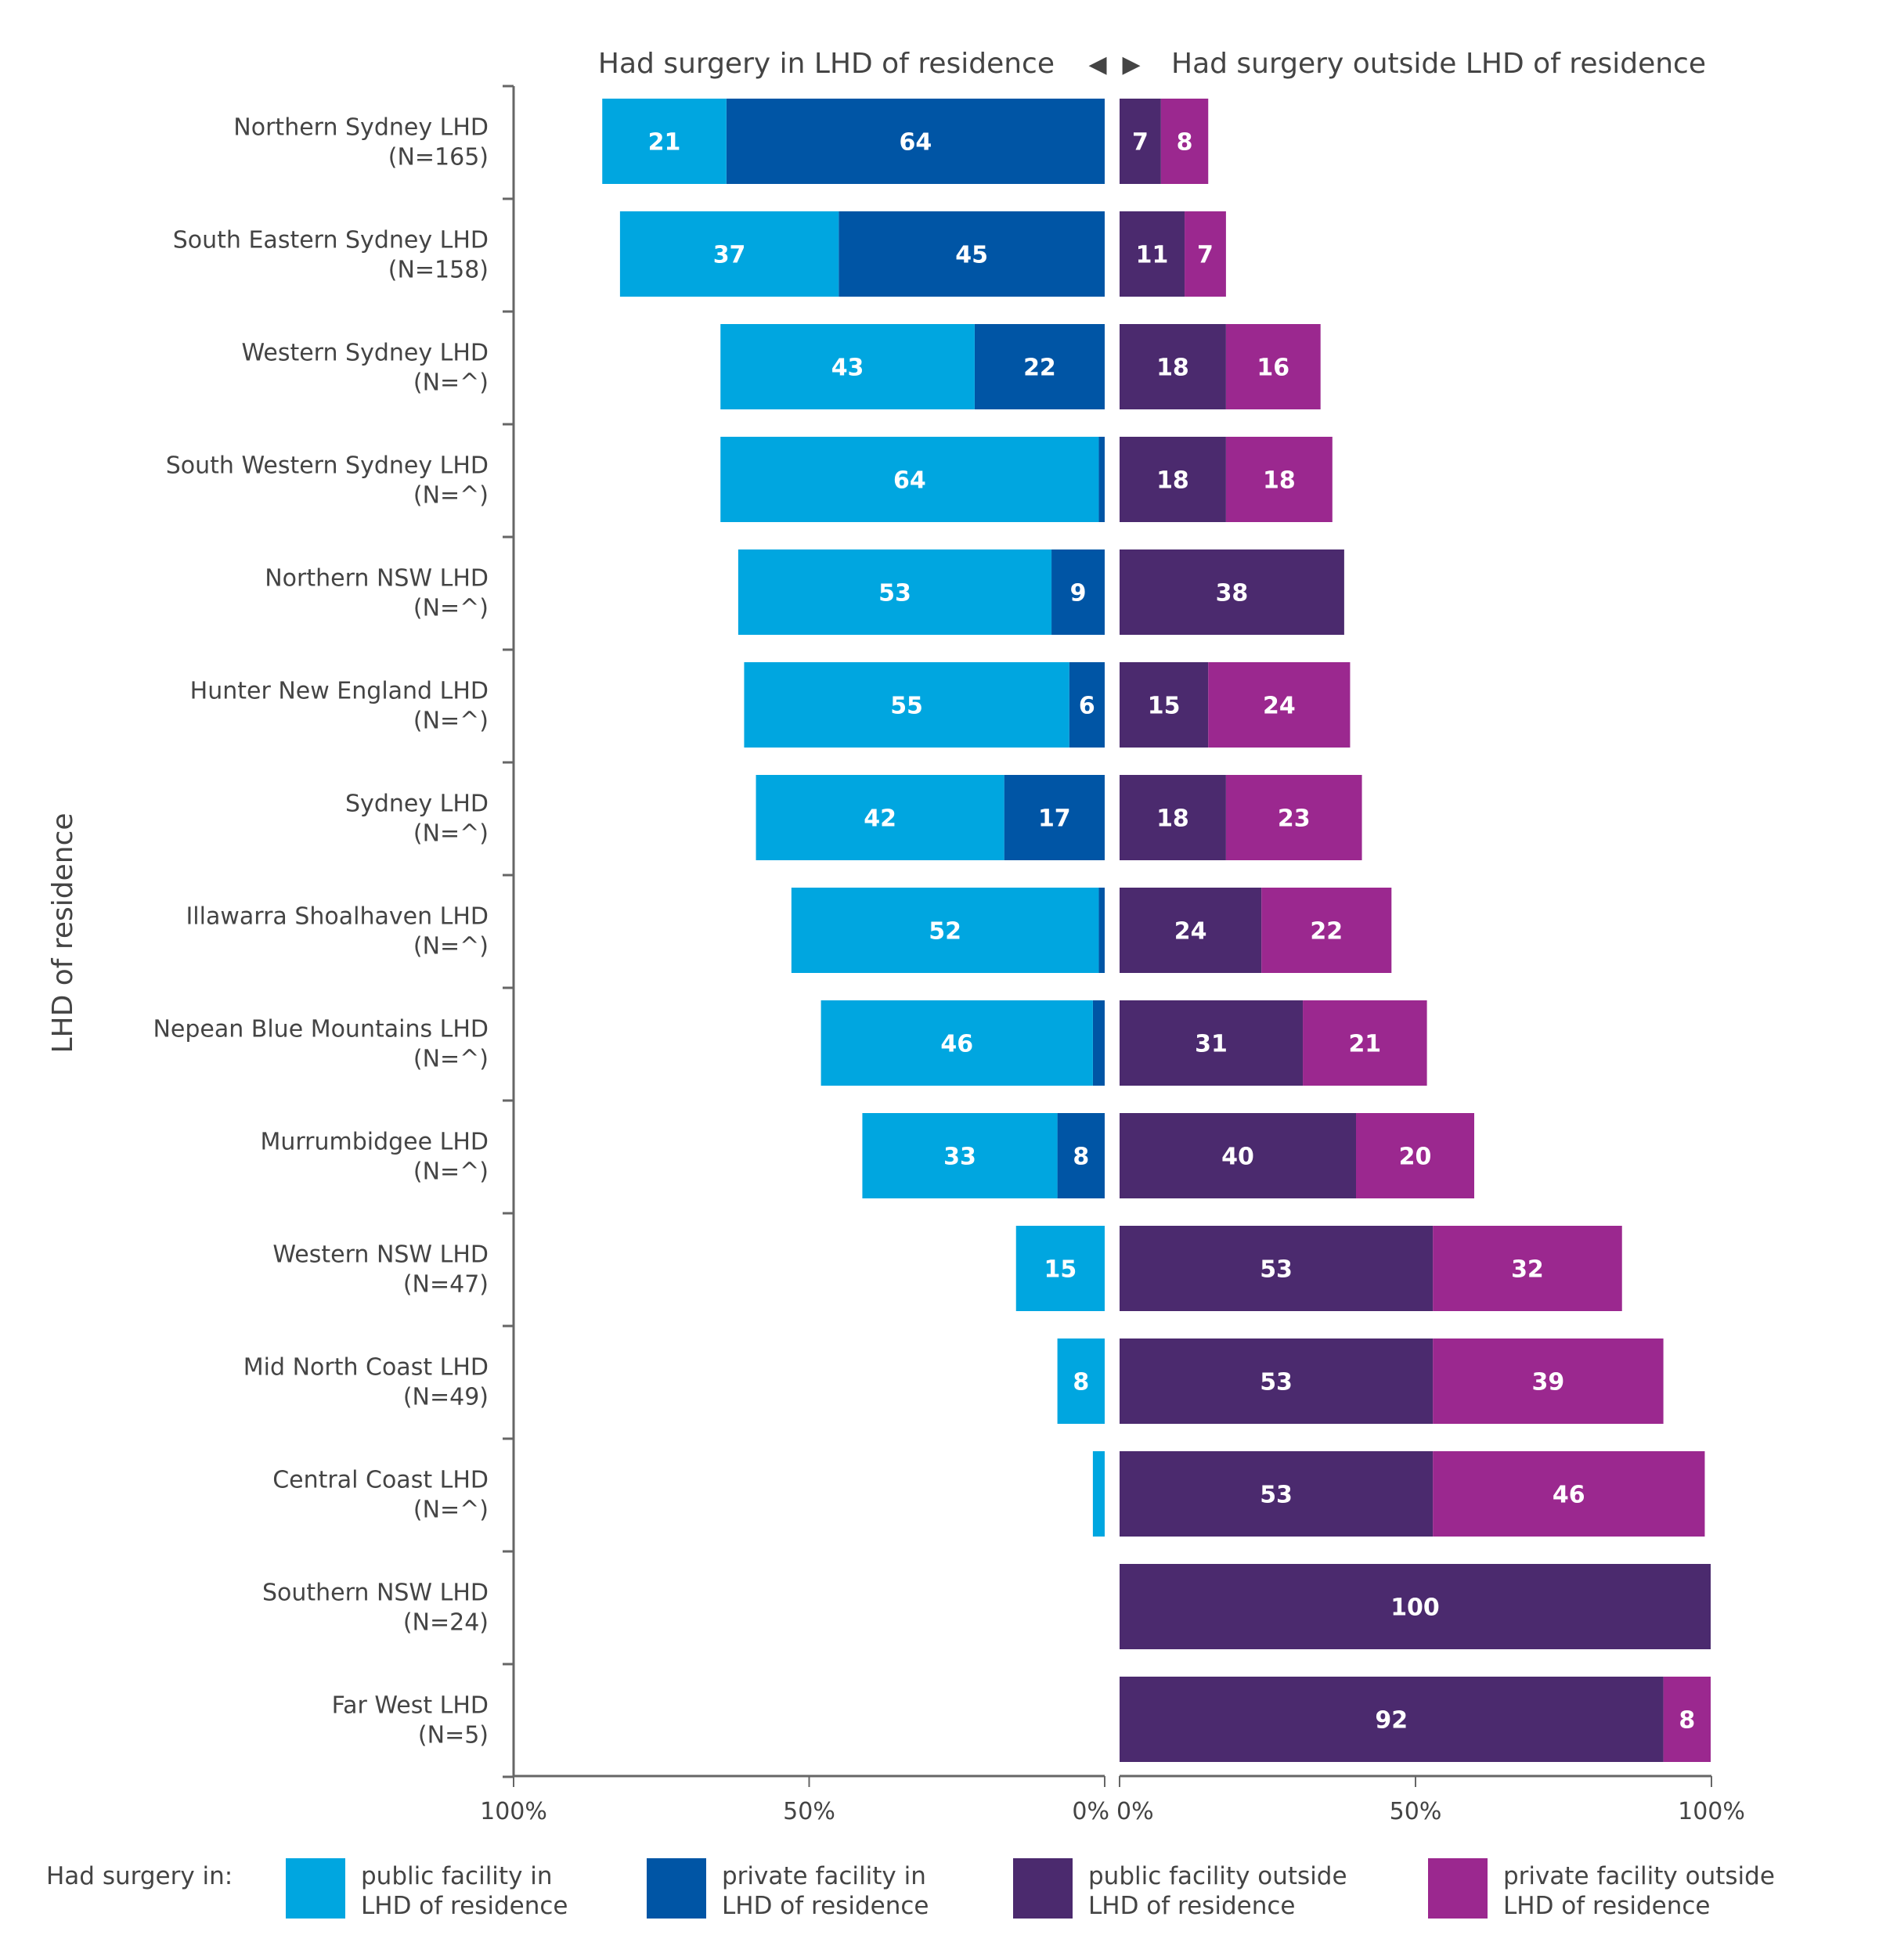 Image resolution: width=1879 pixels, height=1960 pixels. What do you see at coordinates (380, 1480) in the screenshot?
I see `category-label: Central Coast LHD` at bounding box center [380, 1480].